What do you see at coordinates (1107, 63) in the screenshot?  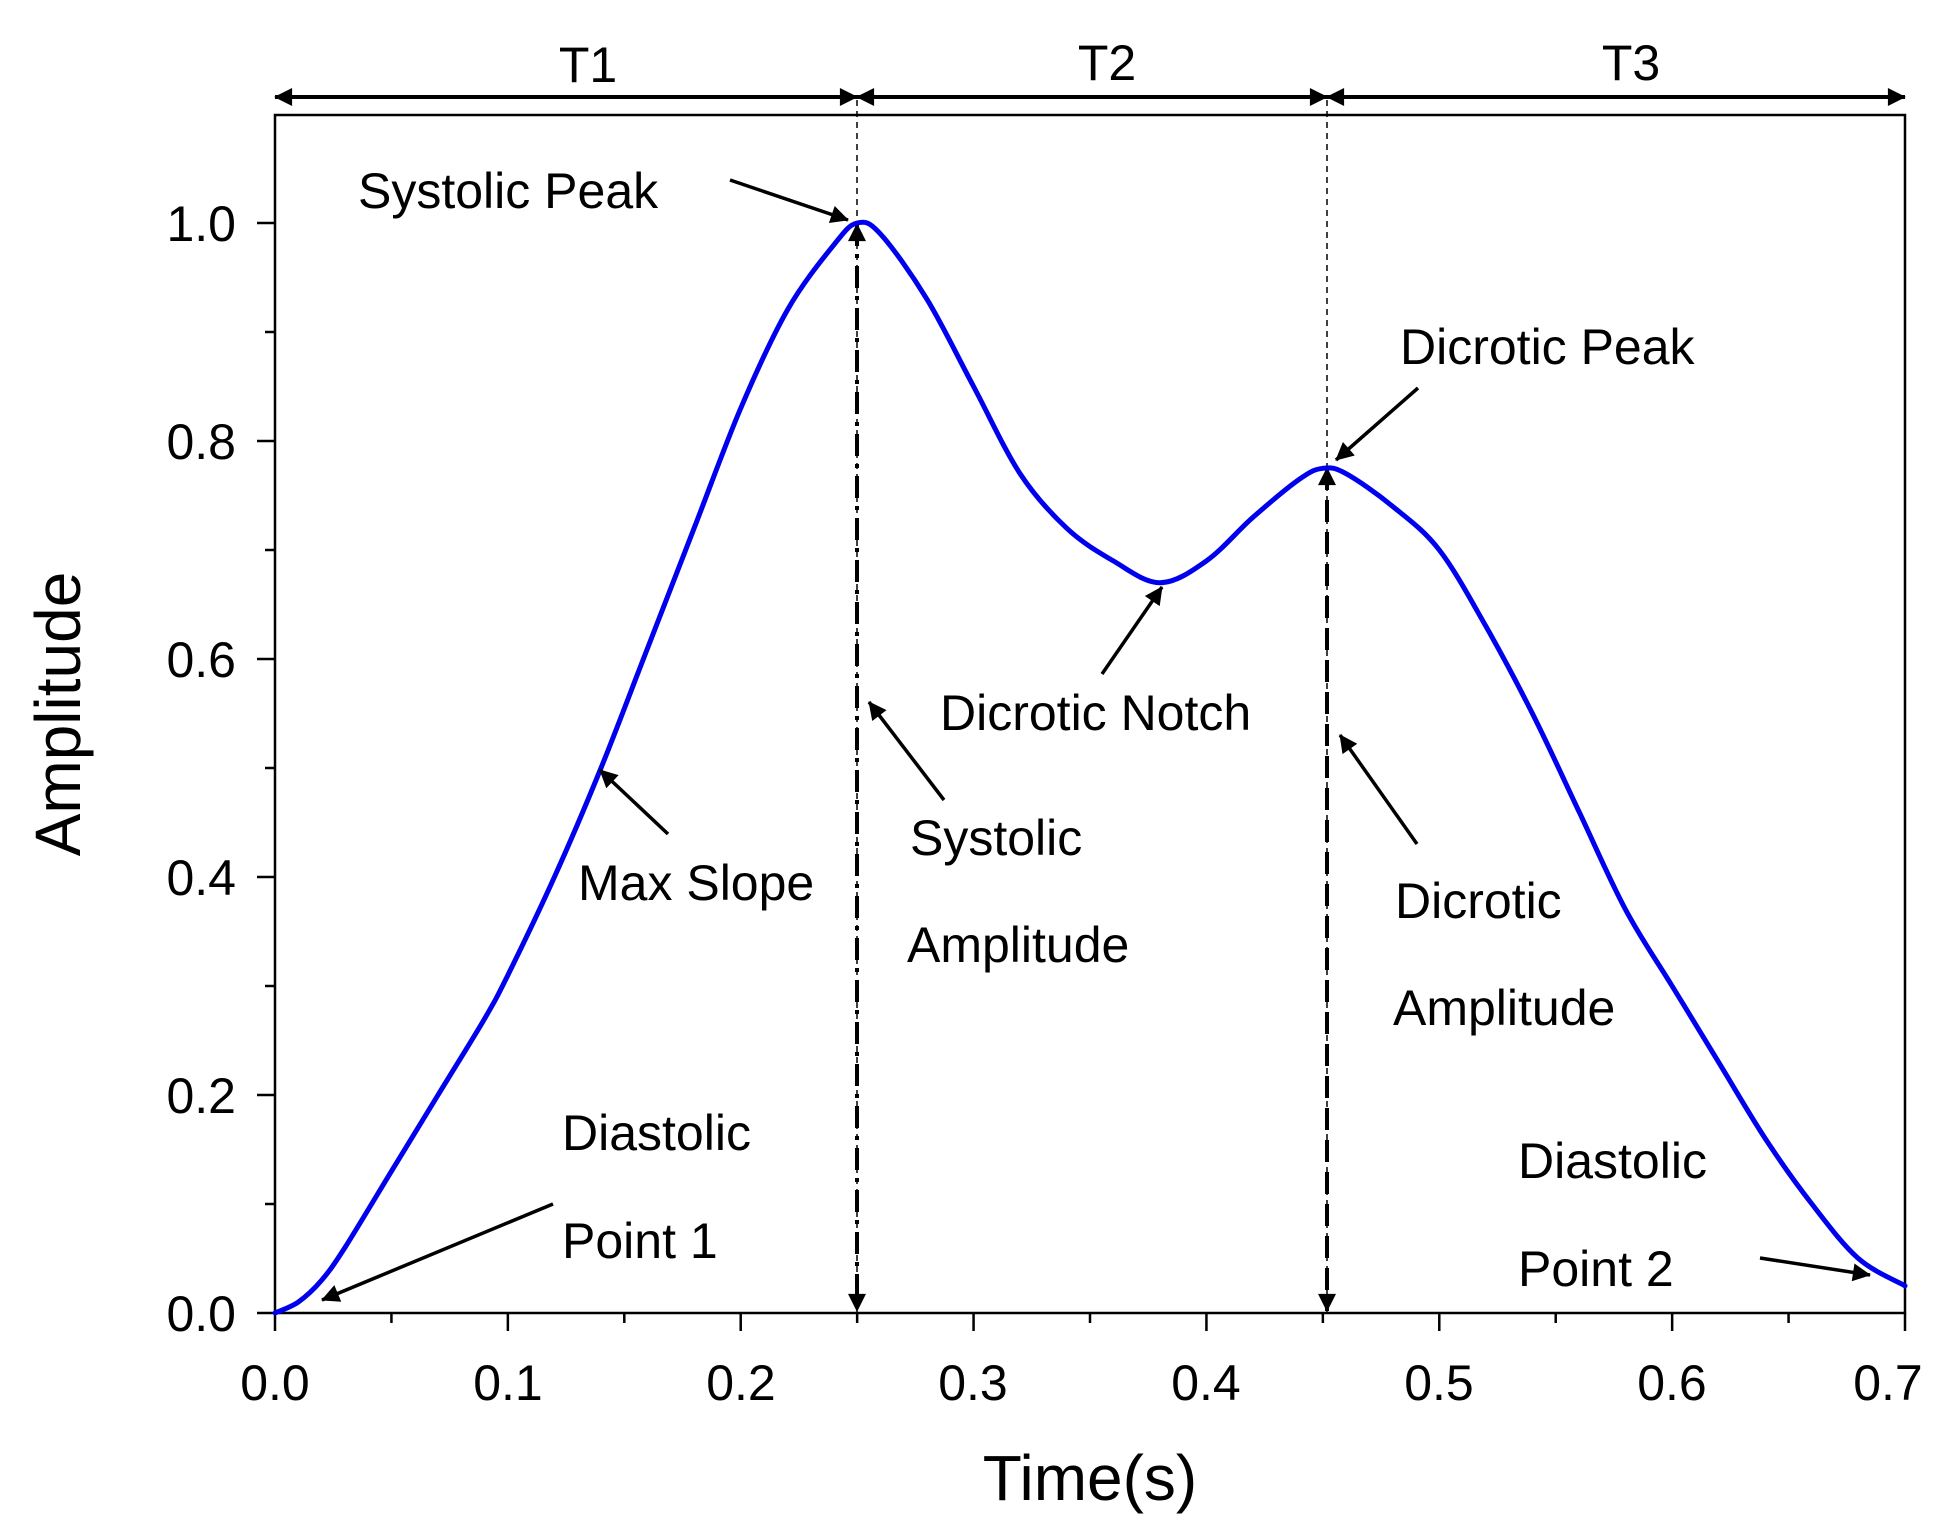 I see `segment-label-t2: T2` at bounding box center [1107, 63].